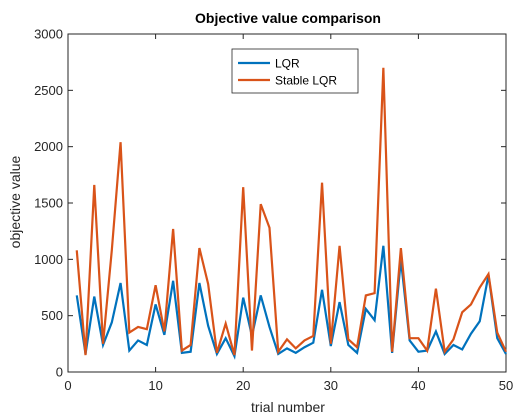  Describe the element at coordinates (155, 385) in the screenshot. I see `x-tick-label: 10` at that location.